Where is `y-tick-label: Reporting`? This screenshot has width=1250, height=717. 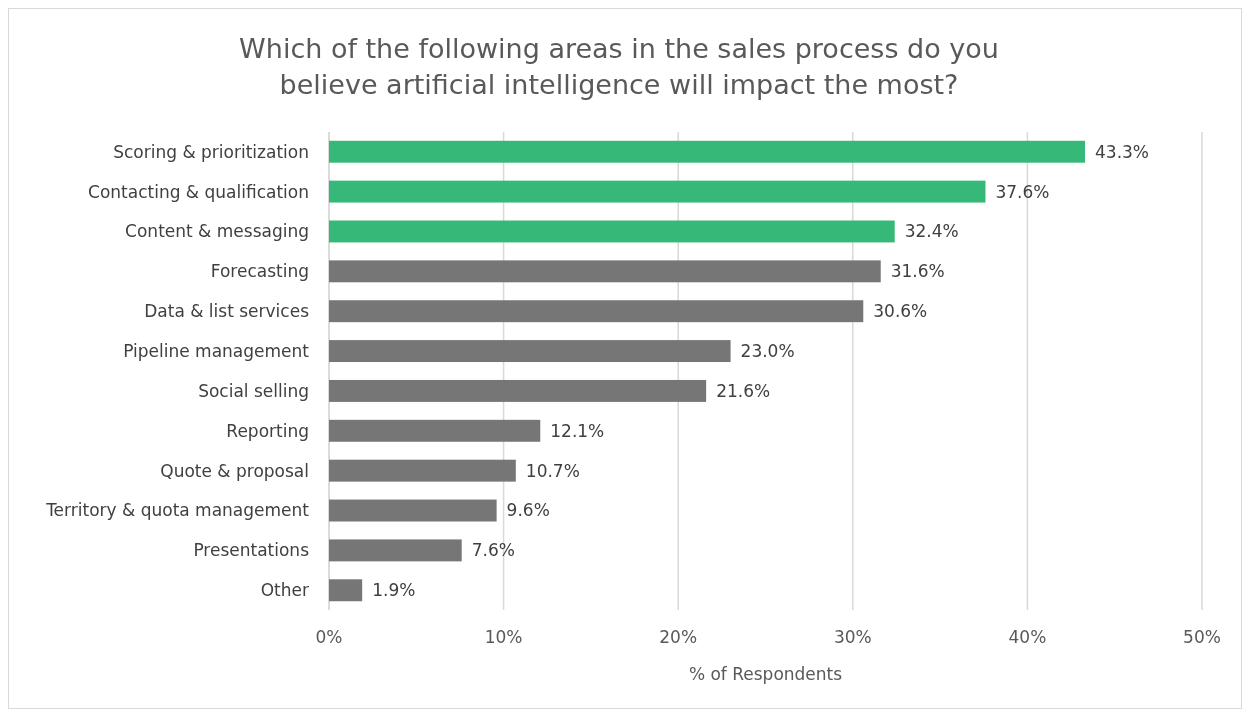 y-tick-label: Reporting is located at coordinates (267, 430).